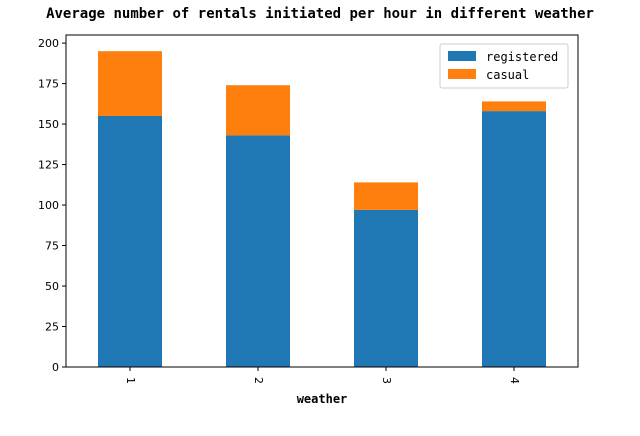 This screenshot has width=640, height=436. What do you see at coordinates (48, 84) in the screenshot?
I see `y-tick-label: 175` at bounding box center [48, 84].